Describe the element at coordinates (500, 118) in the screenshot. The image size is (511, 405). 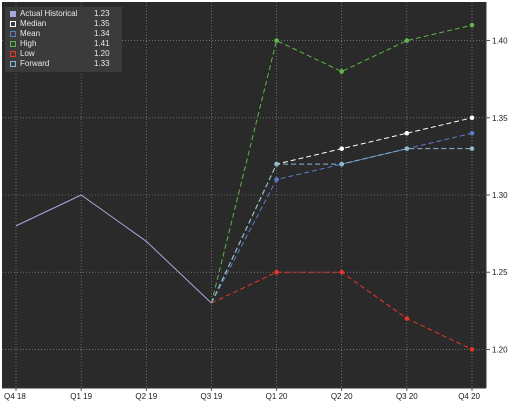
I see `y-tick-label: 1.35` at that location.